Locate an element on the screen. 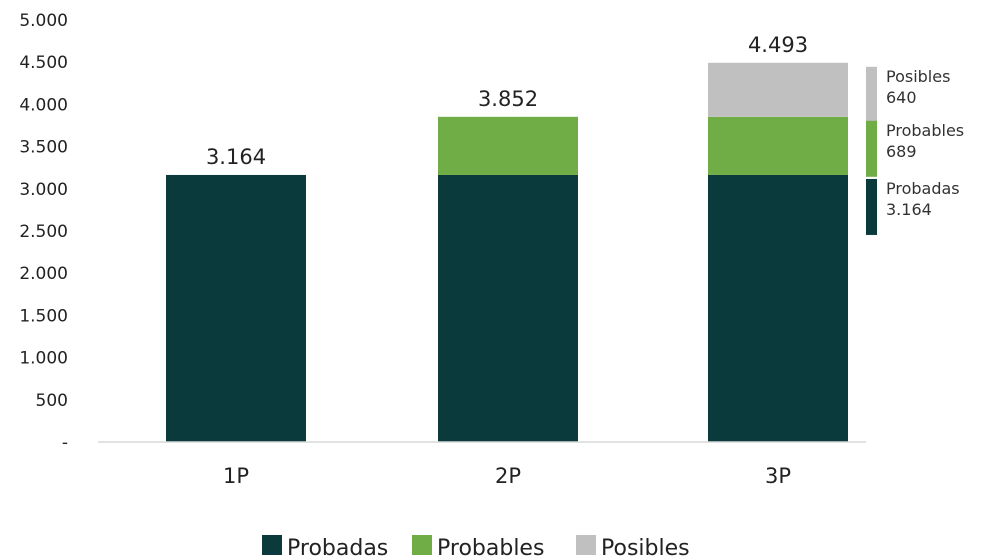  bar-1p-probadas is located at coordinates (236, 308).